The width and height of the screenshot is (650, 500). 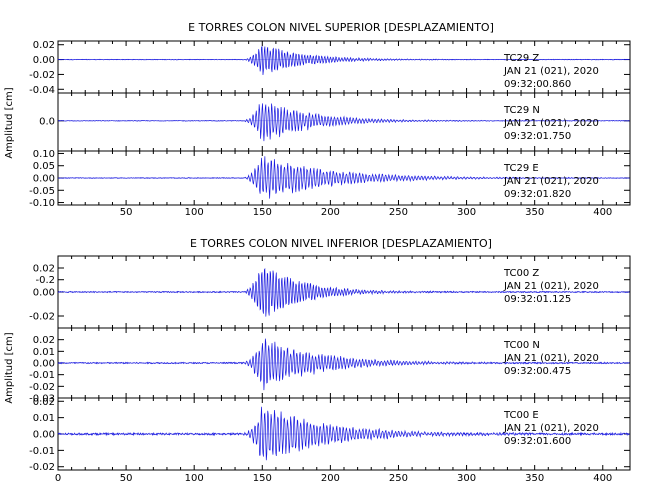 What do you see at coordinates (42, 90) in the screenshot?
I see `y-tick-label: -0.04` at bounding box center [42, 90].